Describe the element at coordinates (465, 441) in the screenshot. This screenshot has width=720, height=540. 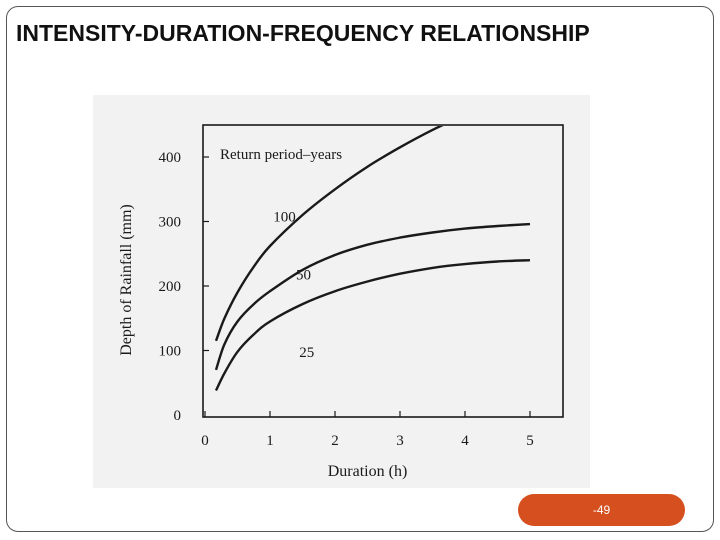
I see `x-tick-label: 4` at that location.